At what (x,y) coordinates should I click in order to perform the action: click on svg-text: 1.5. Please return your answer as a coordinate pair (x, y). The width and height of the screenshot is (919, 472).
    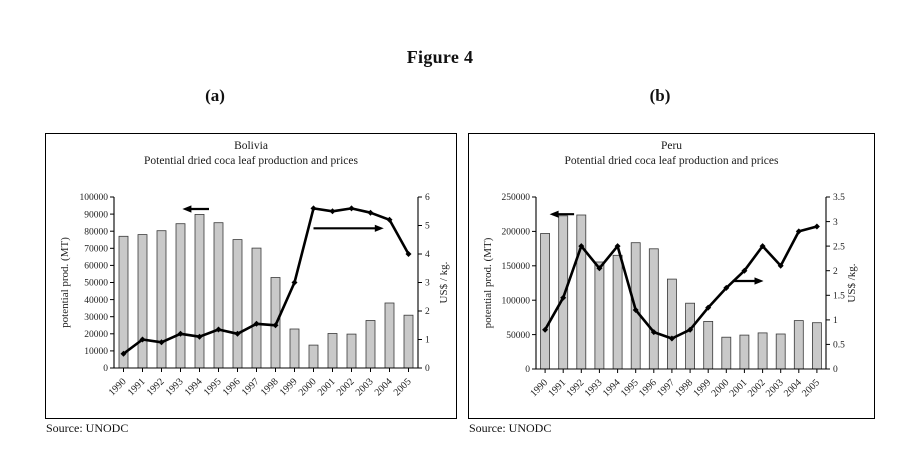
    Looking at the image, I should click on (839, 297).